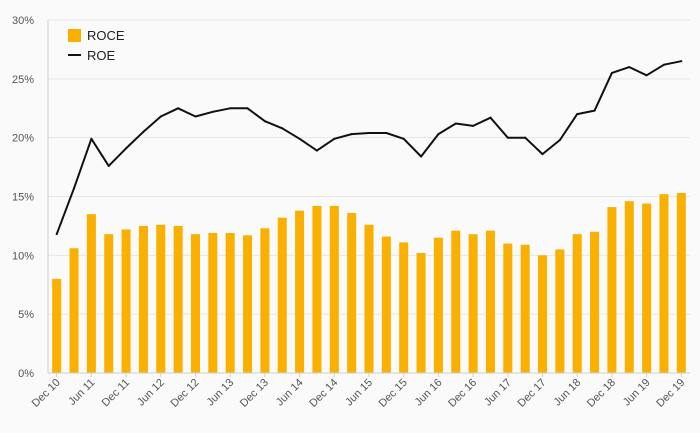 Image resolution: width=700 pixels, height=433 pixels. What do you see at coordinates (323, 393) in the screenshot?
I see `x-tick-label: Dec 14` at bounding box center [323, 393].